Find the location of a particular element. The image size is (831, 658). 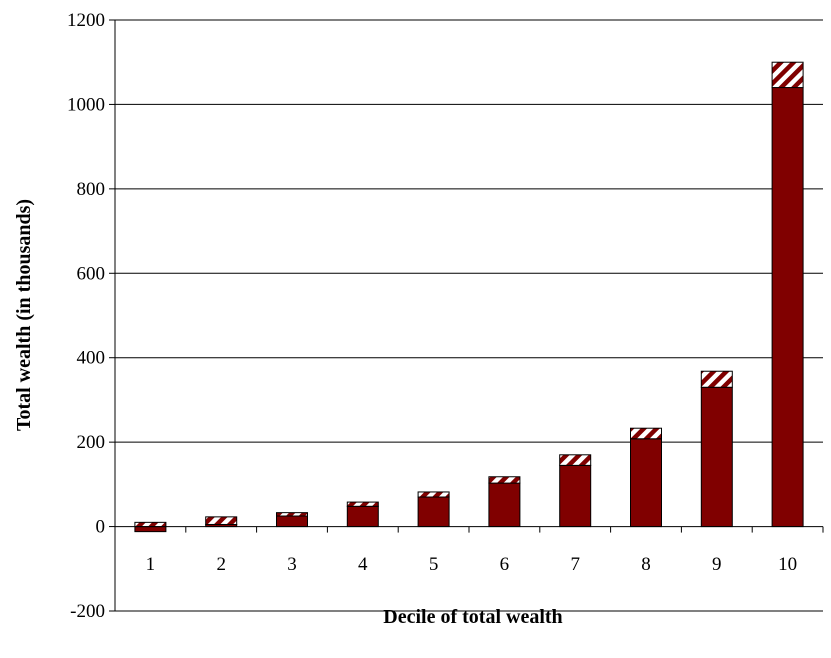

y-tick-label: 600 is located at coordinates (91, 273).